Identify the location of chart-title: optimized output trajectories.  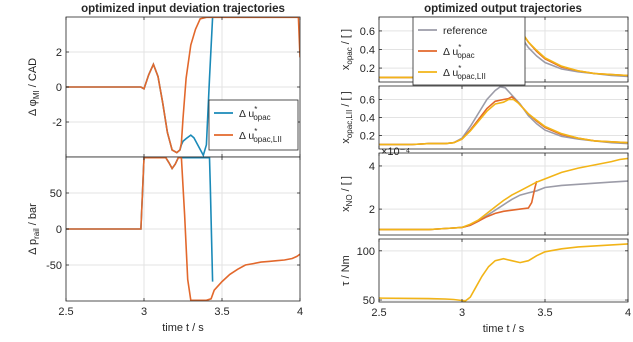
(503, 9).